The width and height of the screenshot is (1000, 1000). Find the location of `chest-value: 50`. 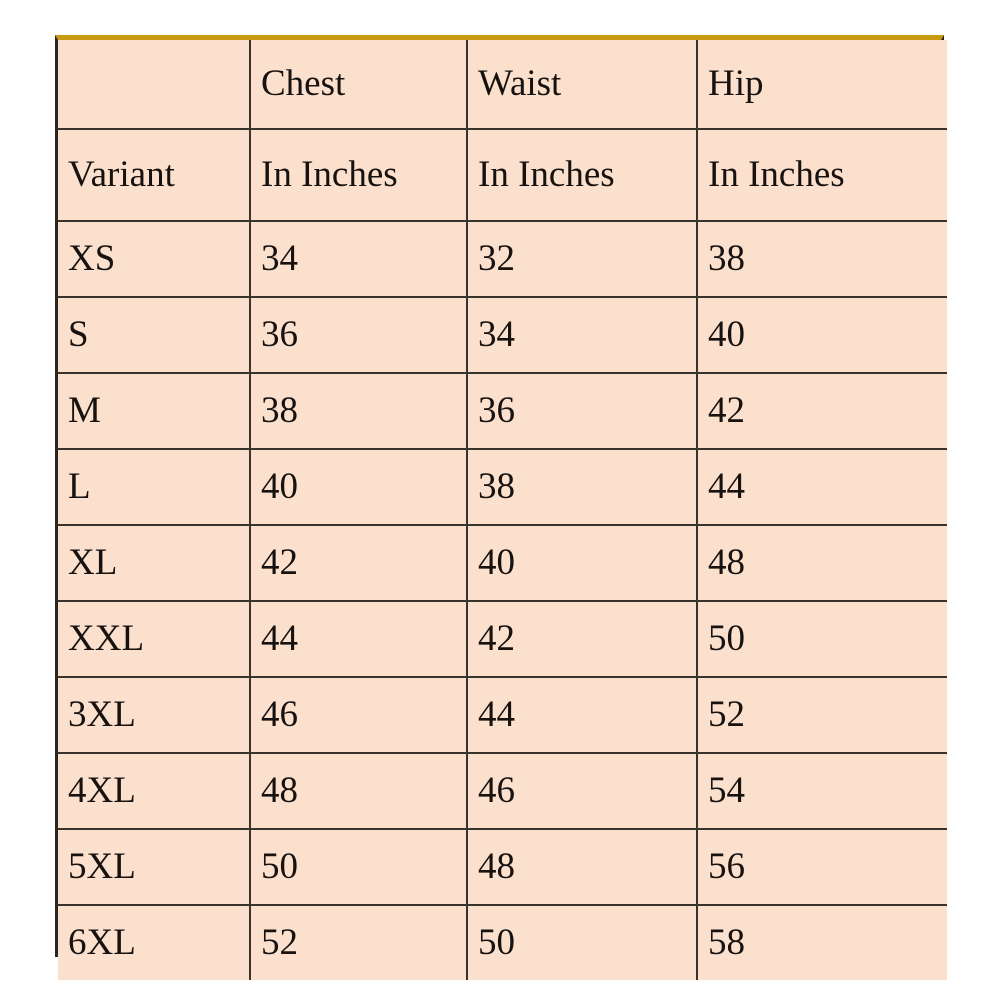

chest-value: 50 is located at coordinates (279, 866).